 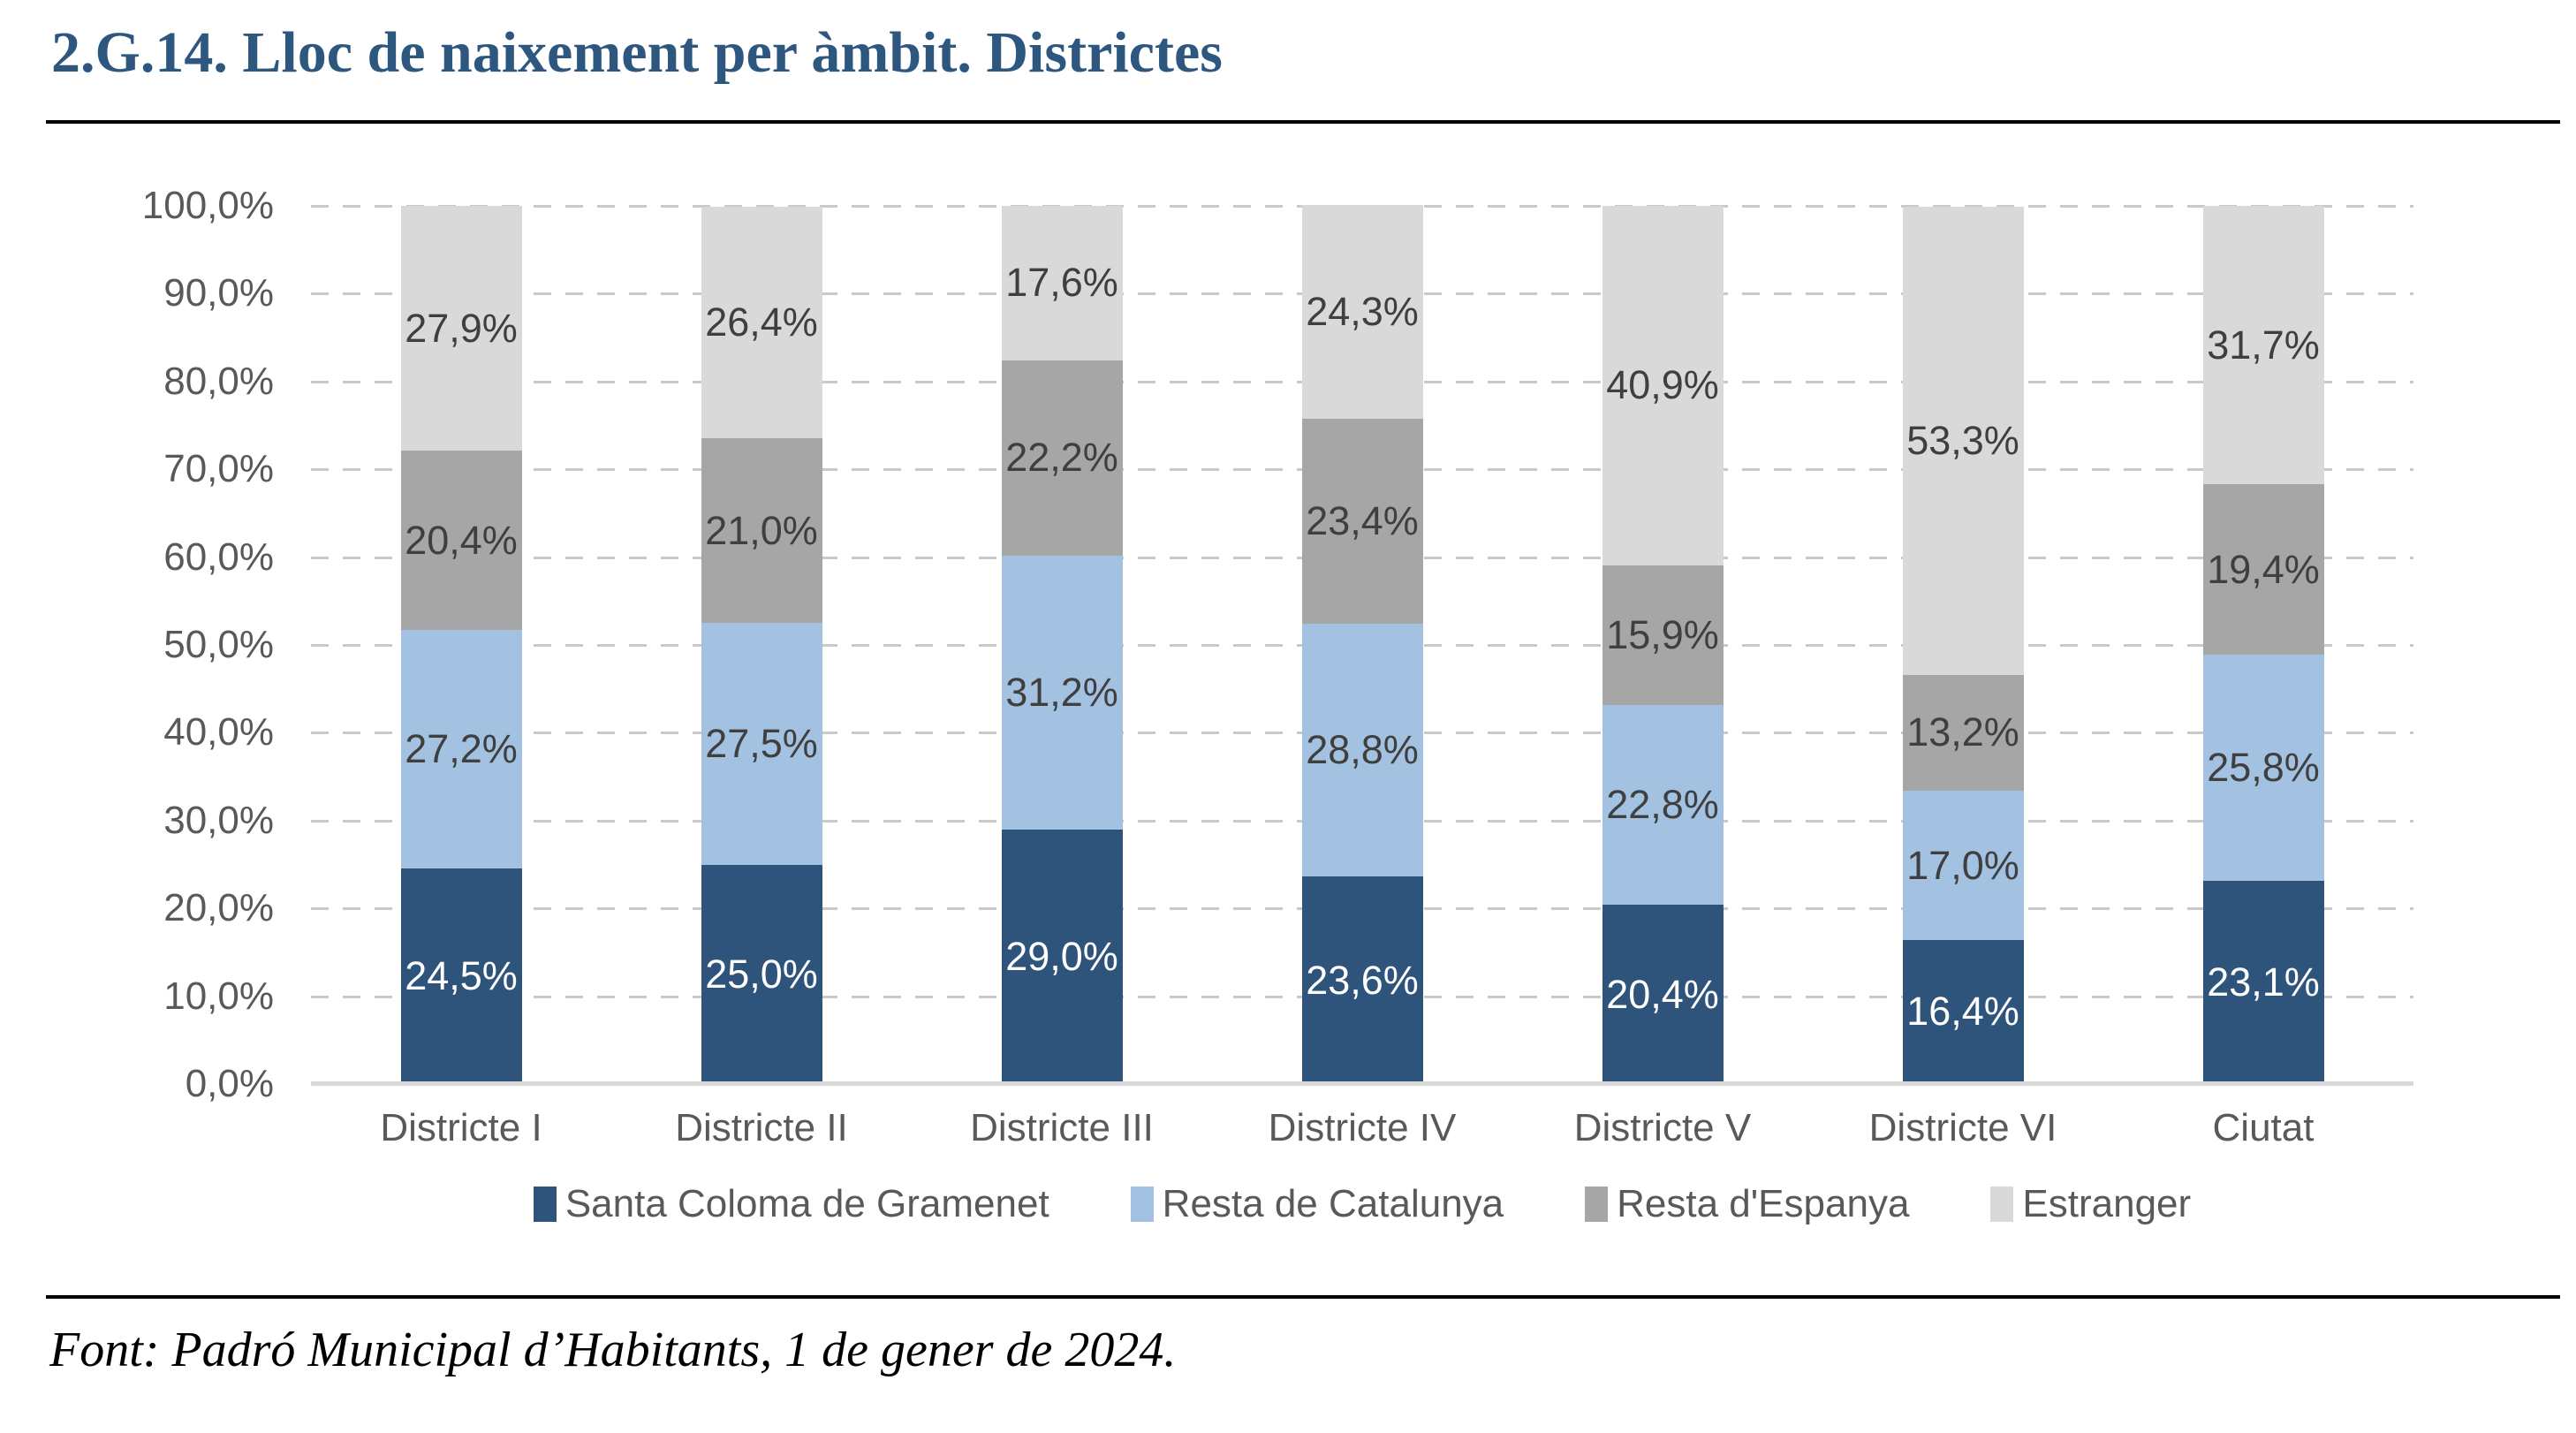 I want to click on data-label: 23,4%, so click(x=1362, y=520).